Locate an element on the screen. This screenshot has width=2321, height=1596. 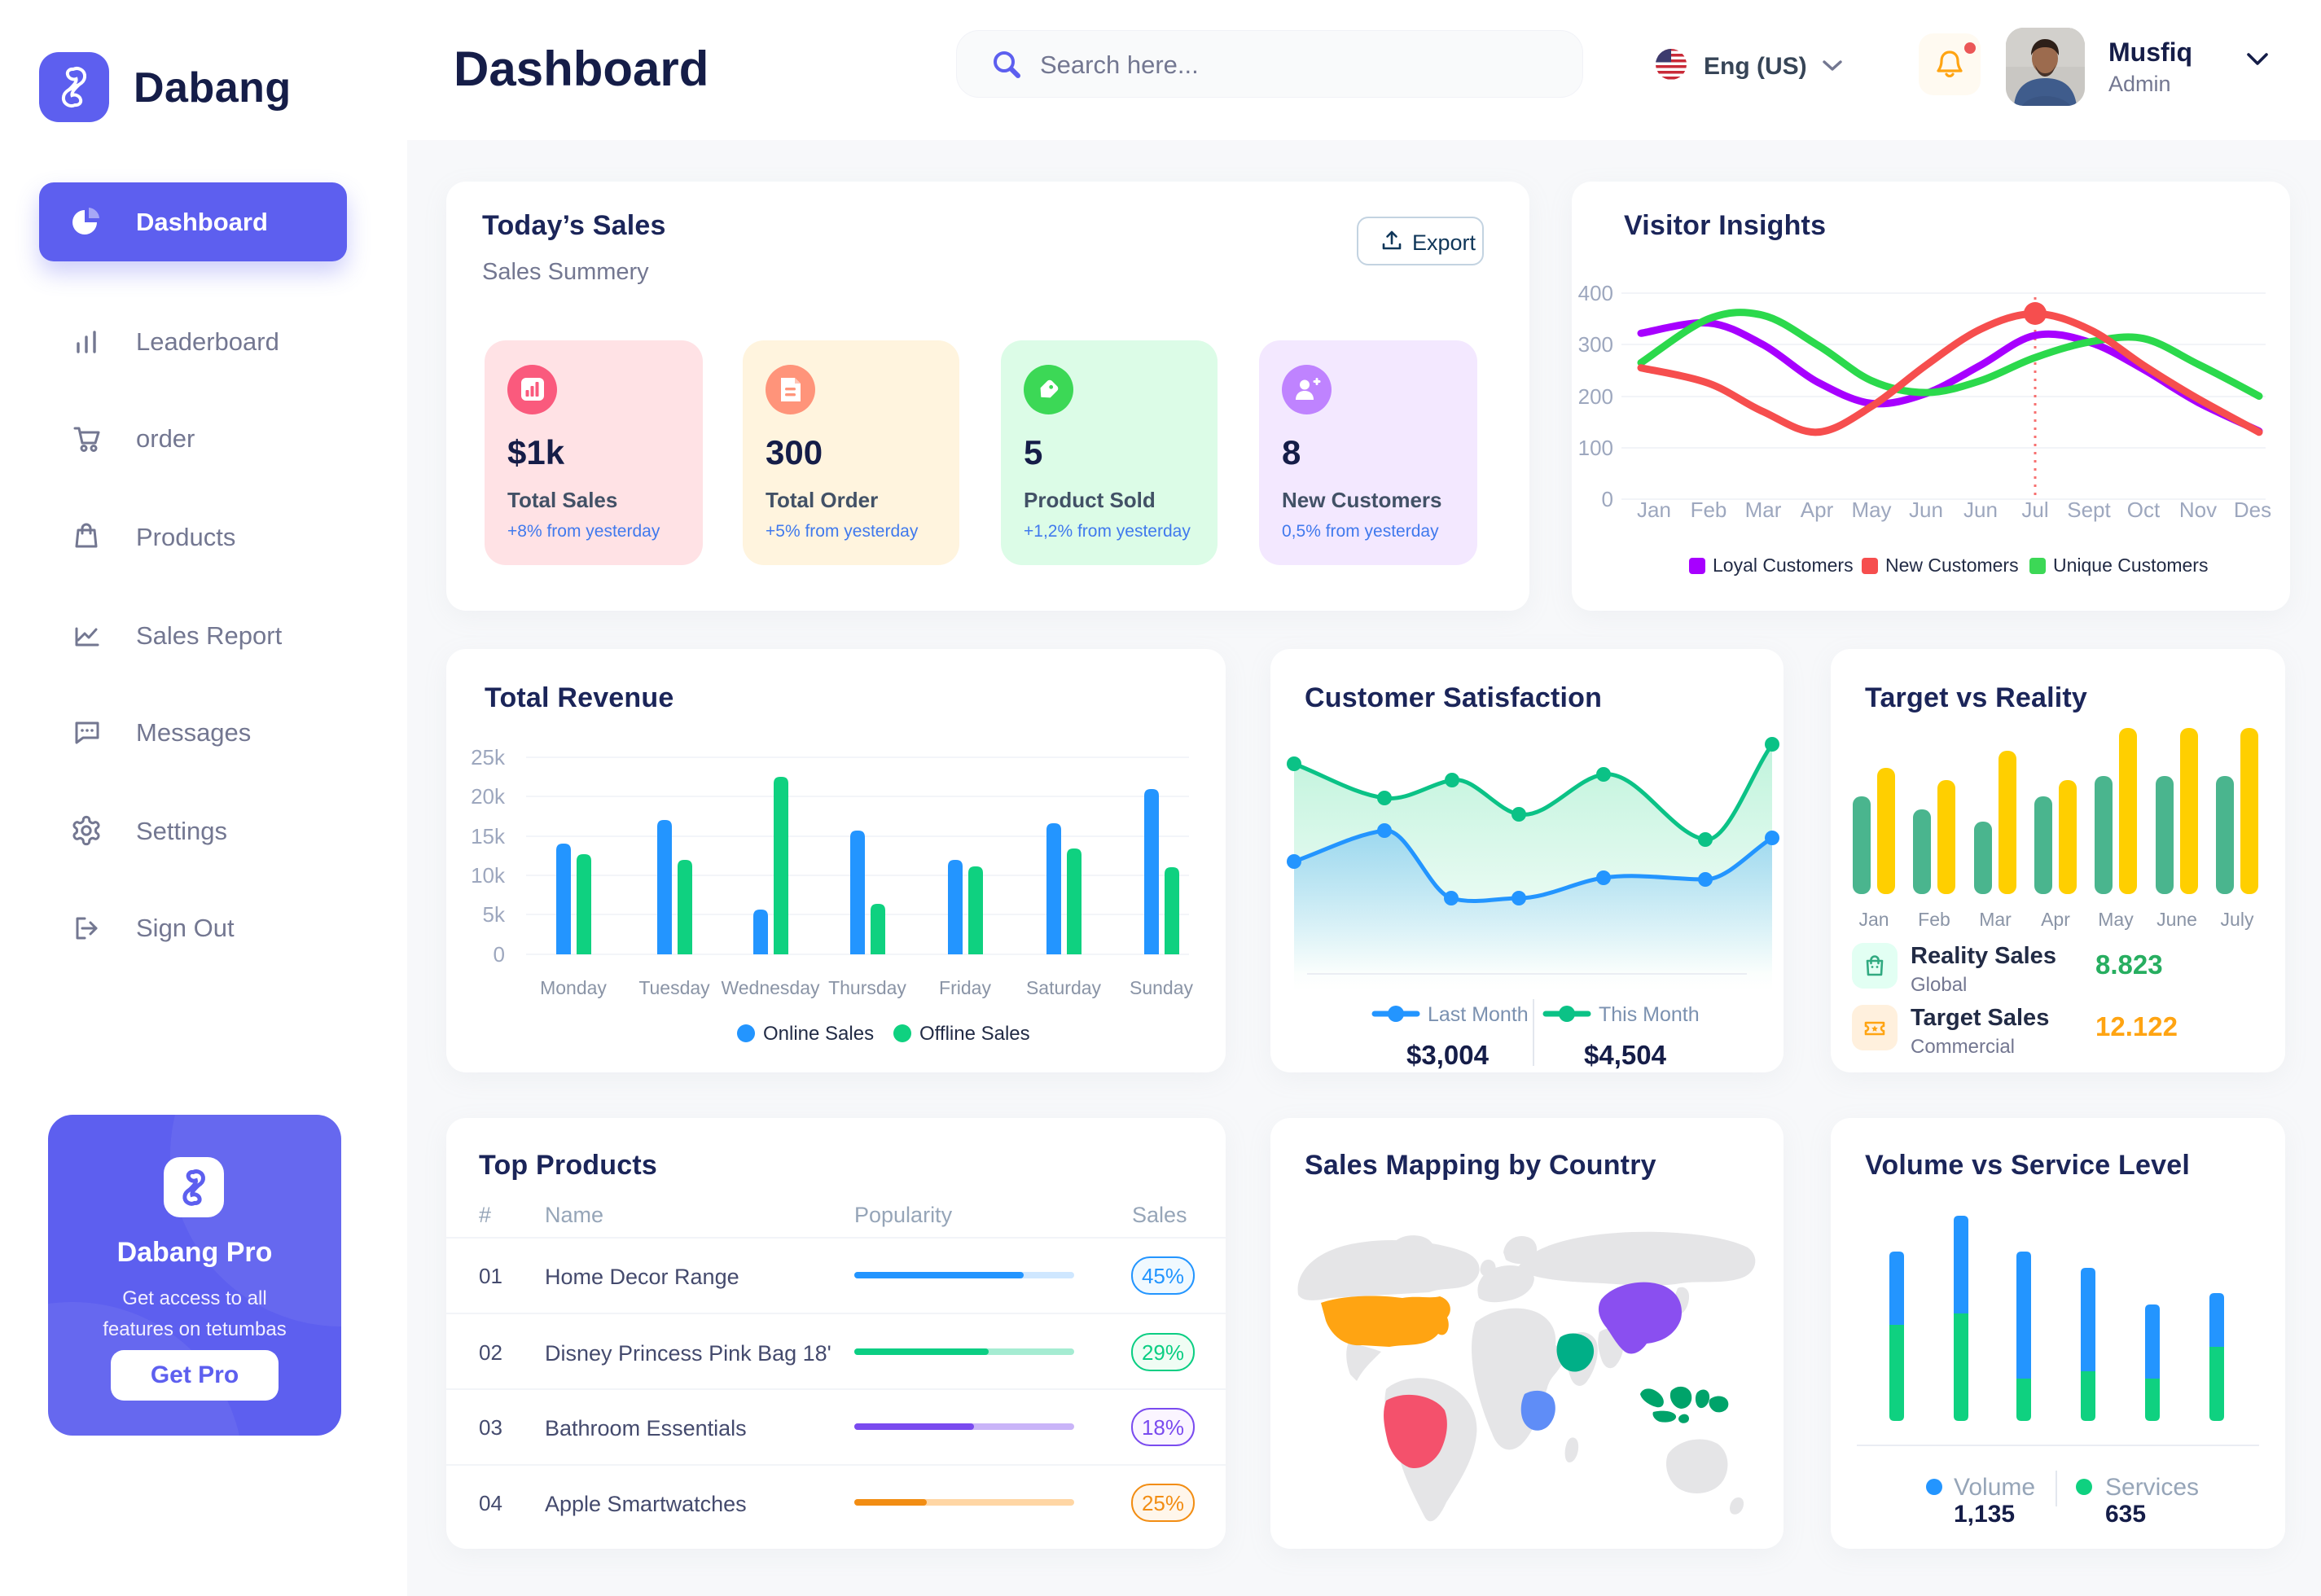
svg-text: Sept is located at coordinates (2089, 510).